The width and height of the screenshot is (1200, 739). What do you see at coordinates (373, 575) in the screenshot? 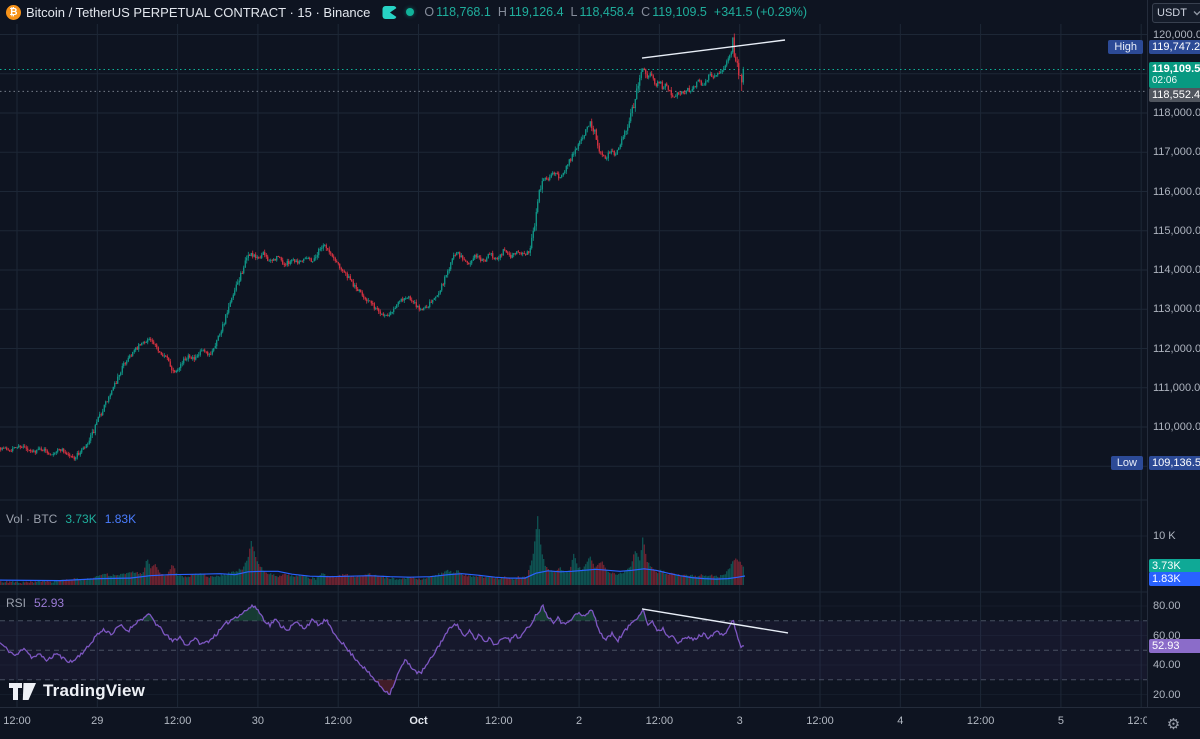
I see `volume-ma-line` at bounding box center [373, 575].